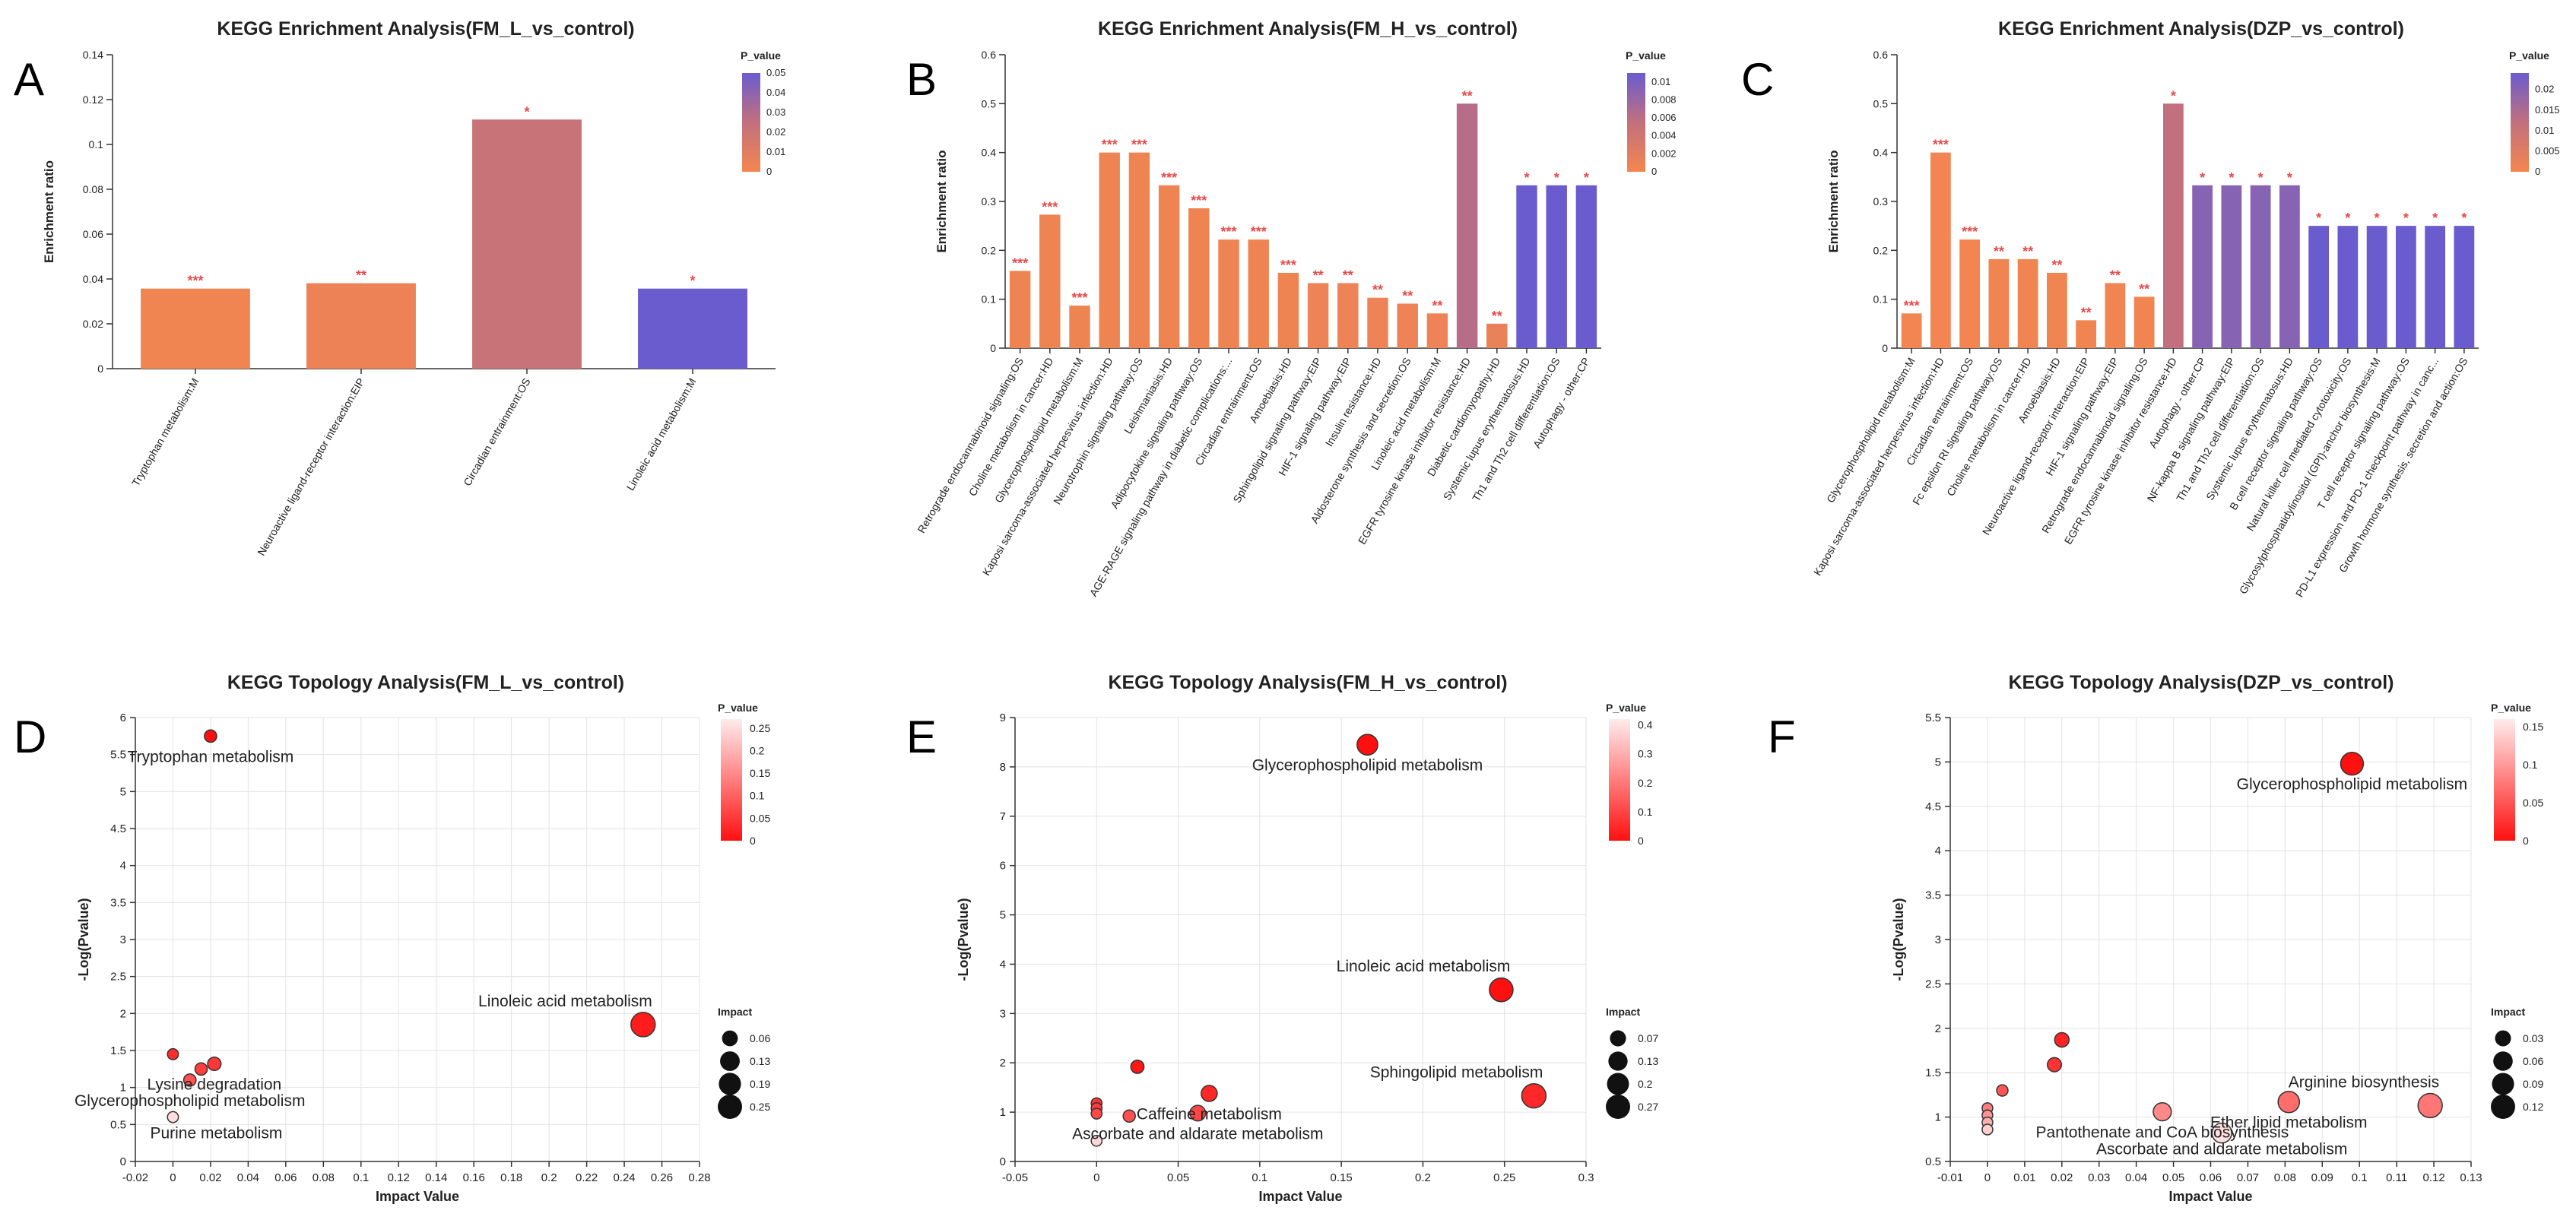  What do you see at coordinates (1646, 725) in the screenshot?
I see `legend-tick-label: 0.4` at bounding box center [1646, 725].